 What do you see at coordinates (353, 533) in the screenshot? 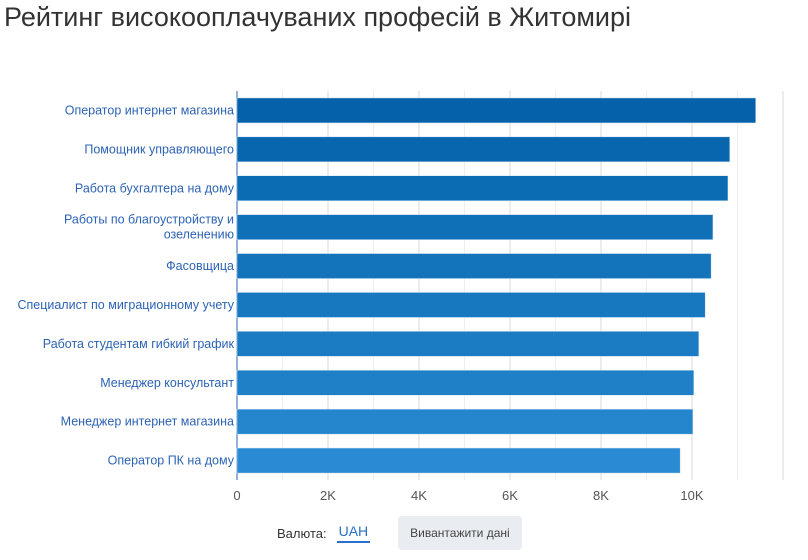
I see `currency-select: UAH` at bounding box center [353, 533].